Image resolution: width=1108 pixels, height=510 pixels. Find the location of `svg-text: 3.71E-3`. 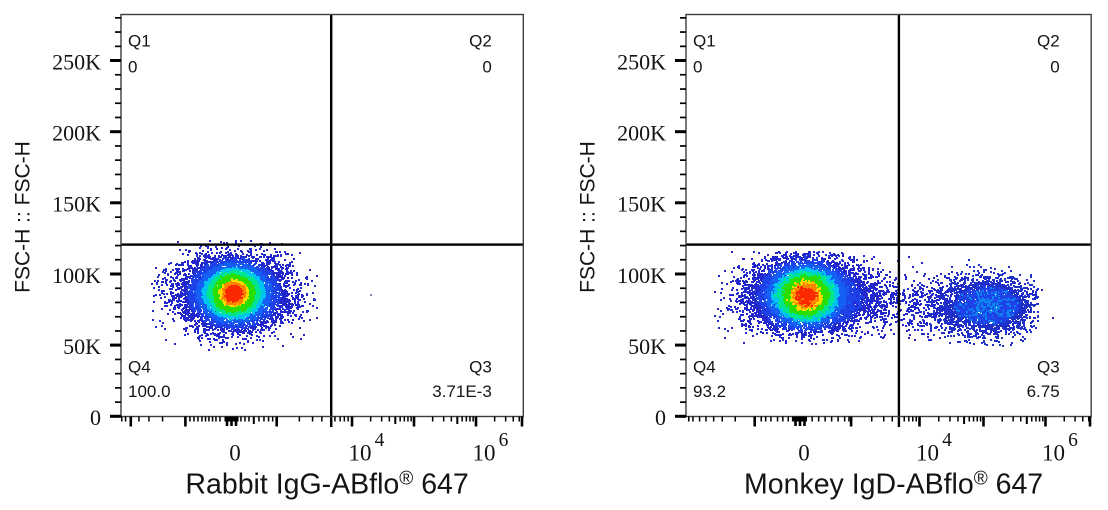

svg-text: 3.71E-3 is located at coordinates (462, 391).